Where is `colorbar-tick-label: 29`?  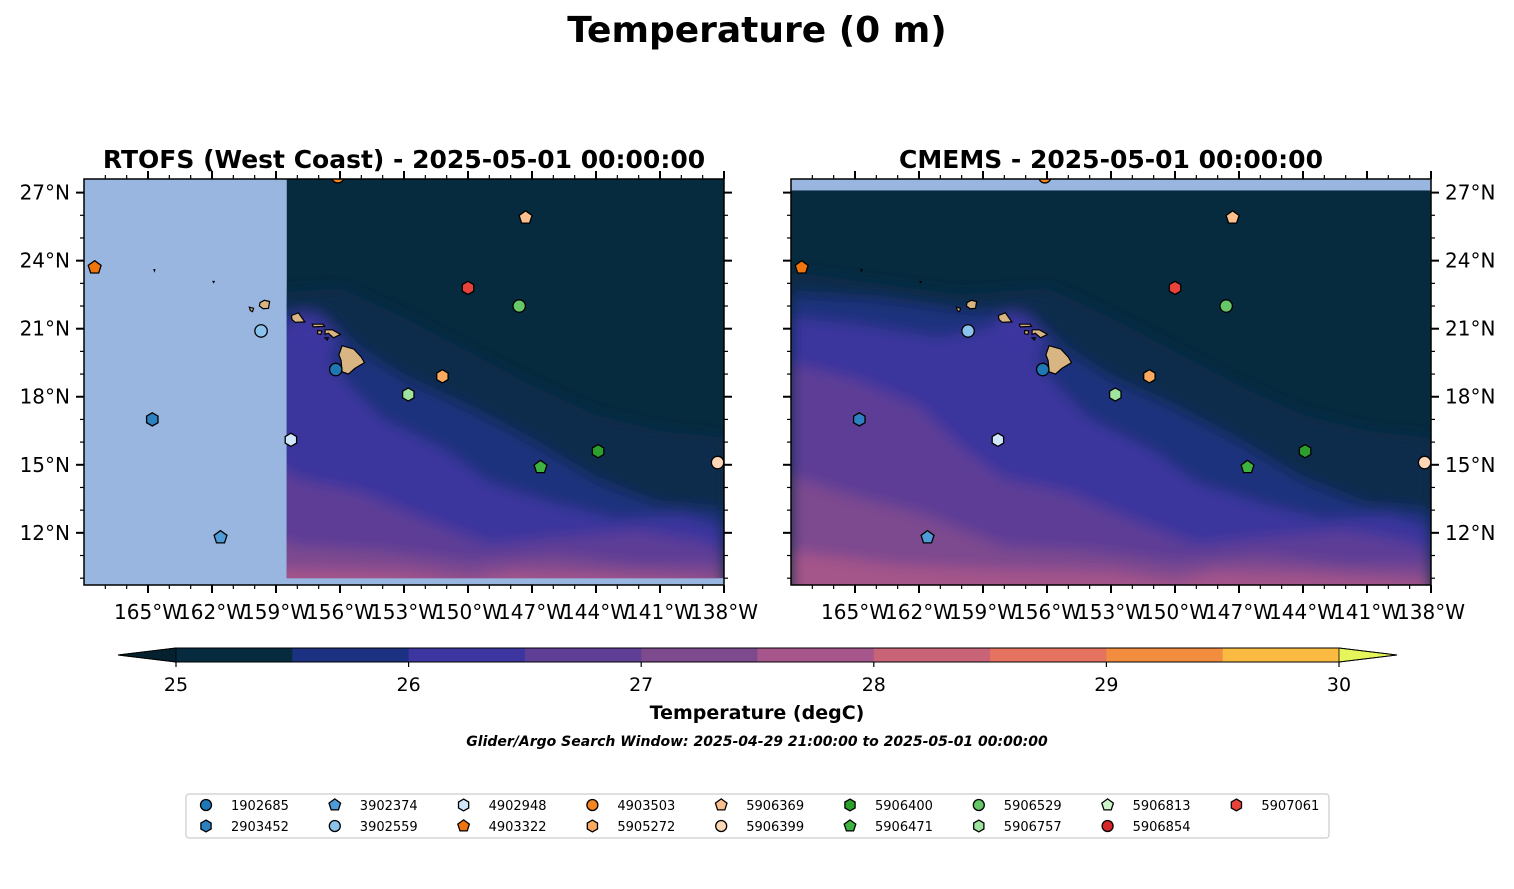 colorbar-tick-label: 29 is located at coordinates (1106, 685).